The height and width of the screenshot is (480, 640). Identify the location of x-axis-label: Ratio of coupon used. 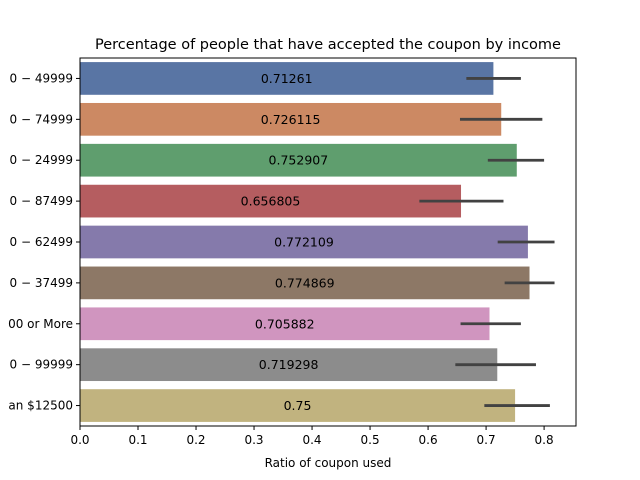
(328, 463).